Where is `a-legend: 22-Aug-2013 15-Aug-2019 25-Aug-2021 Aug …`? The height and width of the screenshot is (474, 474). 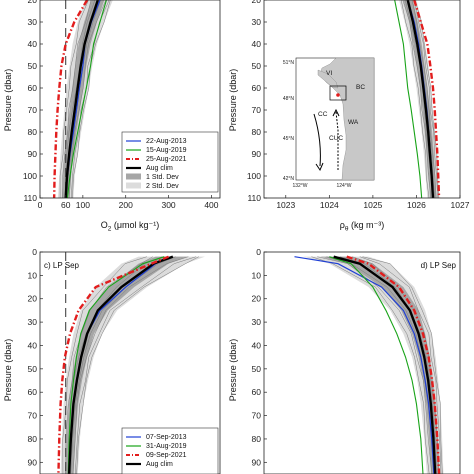
a-legend: 22-Aug-2013 15-Aug-2019 25-Aug-2021 Aug … is located at coordinates (170, 162).